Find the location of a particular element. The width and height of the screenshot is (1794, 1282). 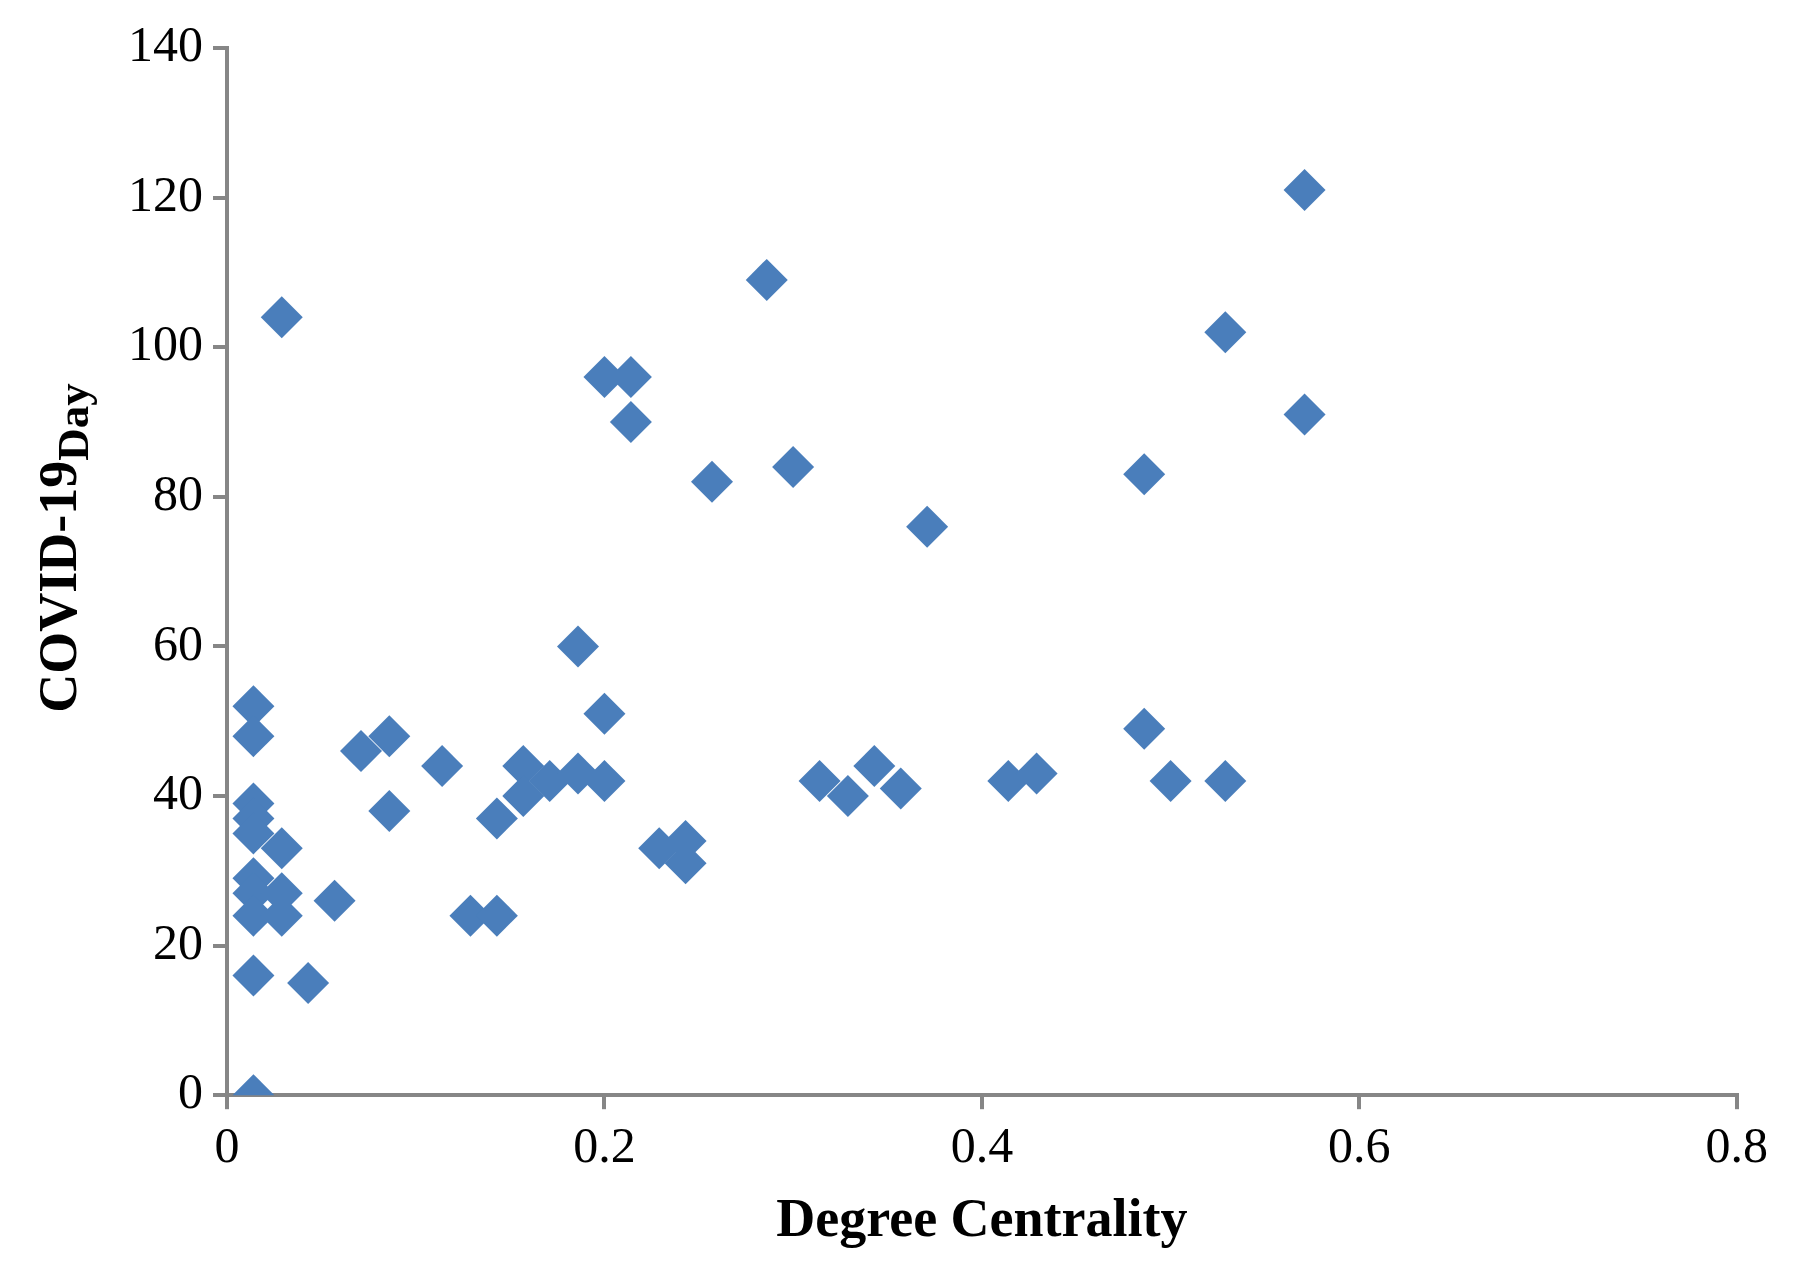

x-tick-label: 0.2 is located at coordinates (604, 1145).